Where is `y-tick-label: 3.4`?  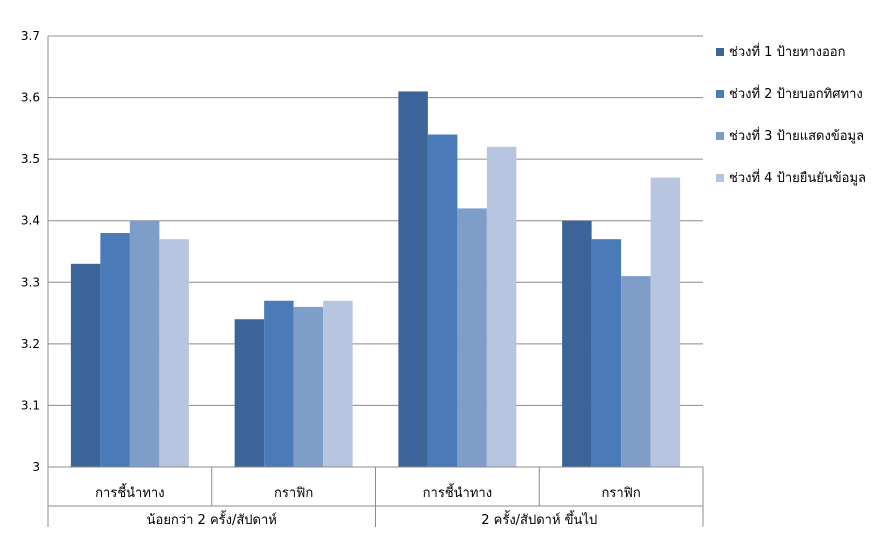
y-tick-label: 3.4 is located at coordinates (30, 221).